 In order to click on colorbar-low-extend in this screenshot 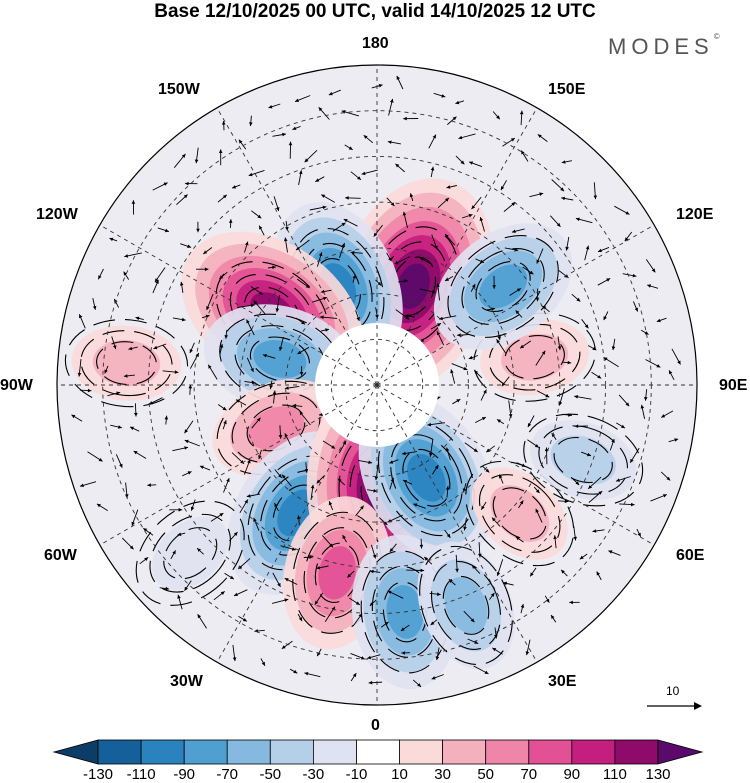, I will do `click(75, 752)`.